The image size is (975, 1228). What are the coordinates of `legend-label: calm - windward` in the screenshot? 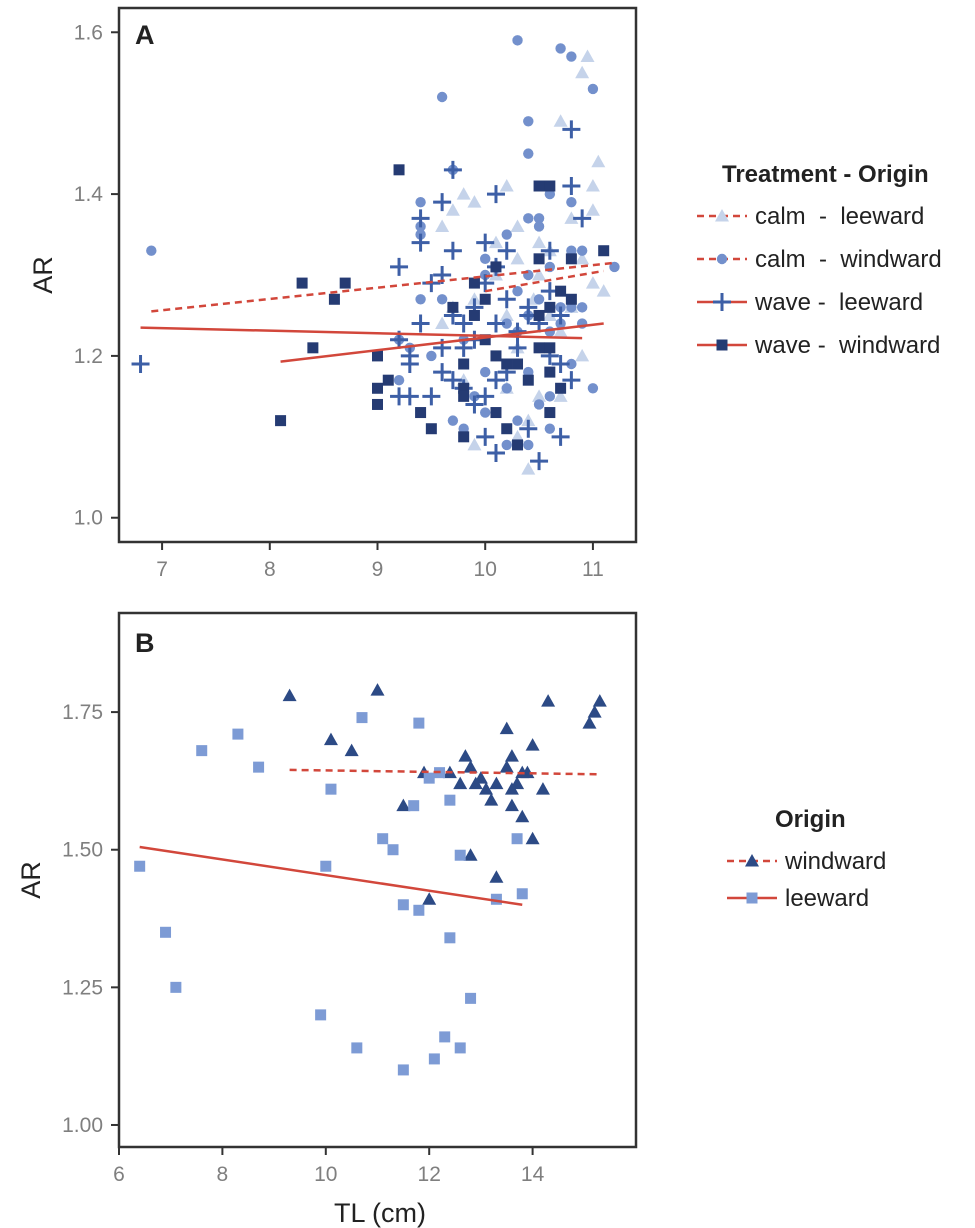 It's located at (848, 259).